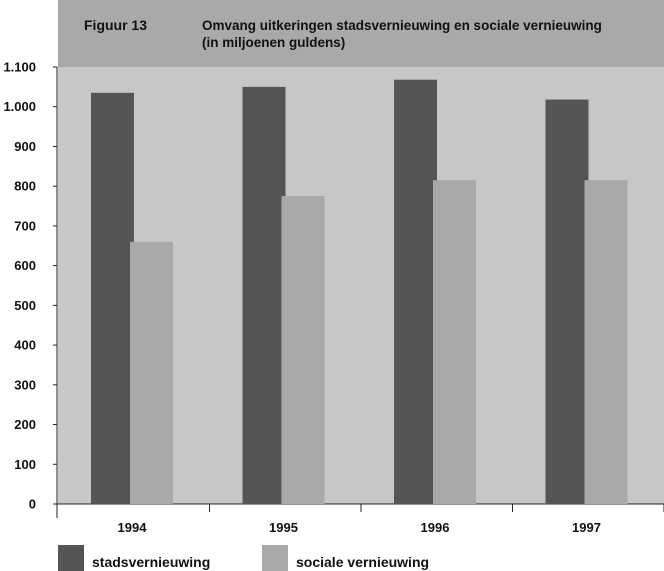 The height and width of the screenshot is (571, 664). What do you see at coordinates (19, 67) in the screenshot?
I see `y-tick-label-1-100: 1.100` at bounding box center [19, 67].